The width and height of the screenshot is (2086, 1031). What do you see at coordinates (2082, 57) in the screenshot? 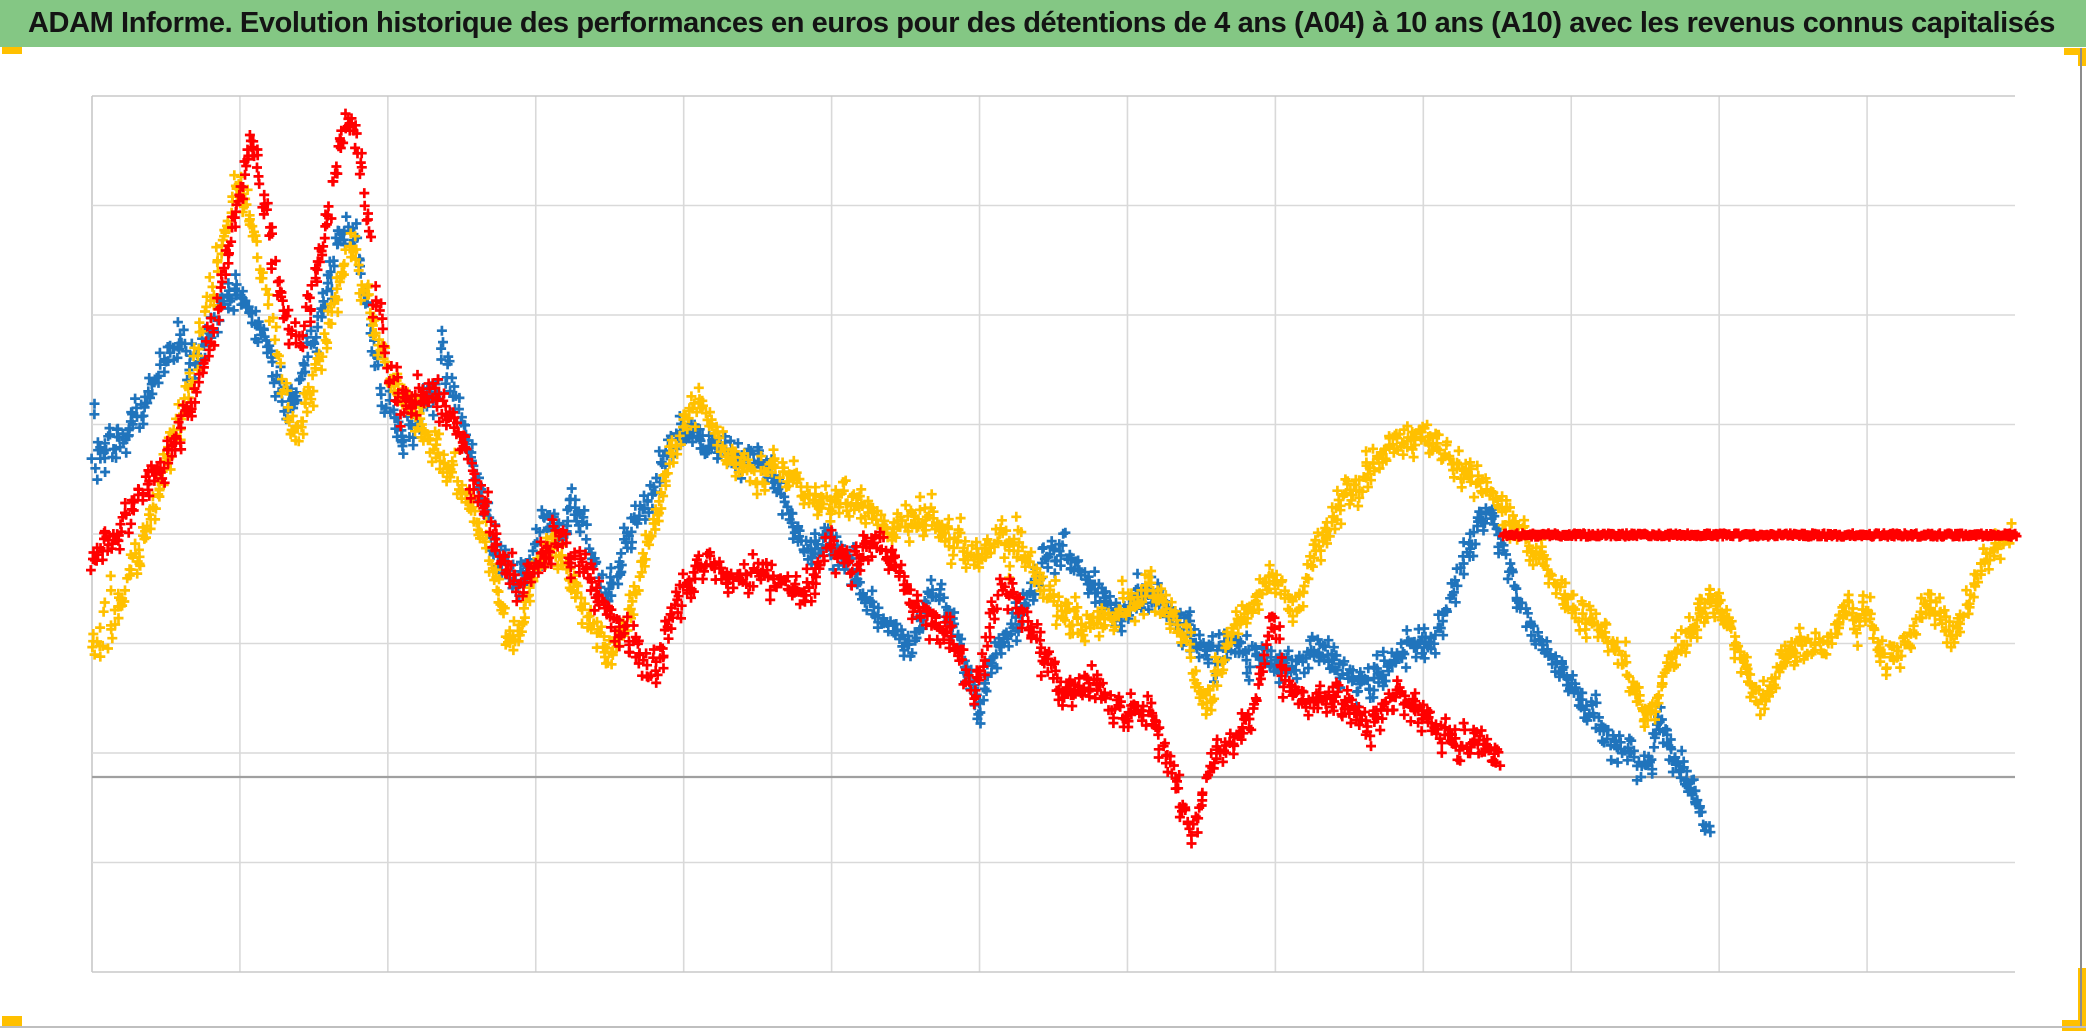
I see `corner-accent-top-right-v` at bounding box center [2082, 57].